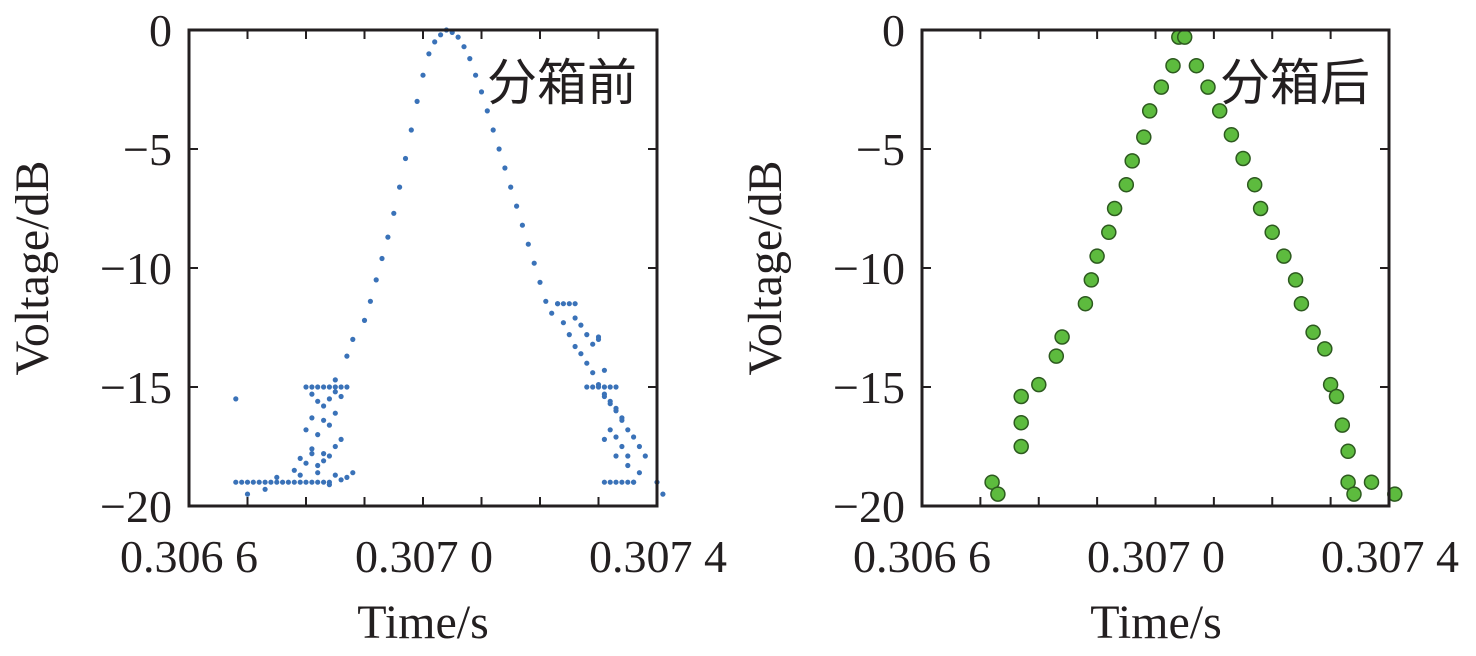  What do you see at coordinates (922, 556) in the screenshot?
I see `right-chart-xtick-label: 0.306 6` at bounding box center [922, 556].